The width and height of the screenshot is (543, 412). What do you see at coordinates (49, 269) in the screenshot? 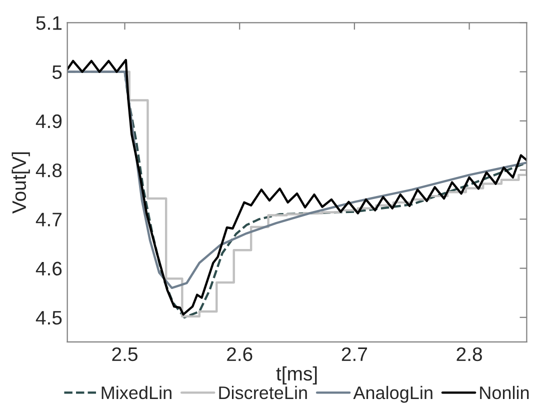
I see `y-tick-label: 4.6` at bounding box center [49, 269].